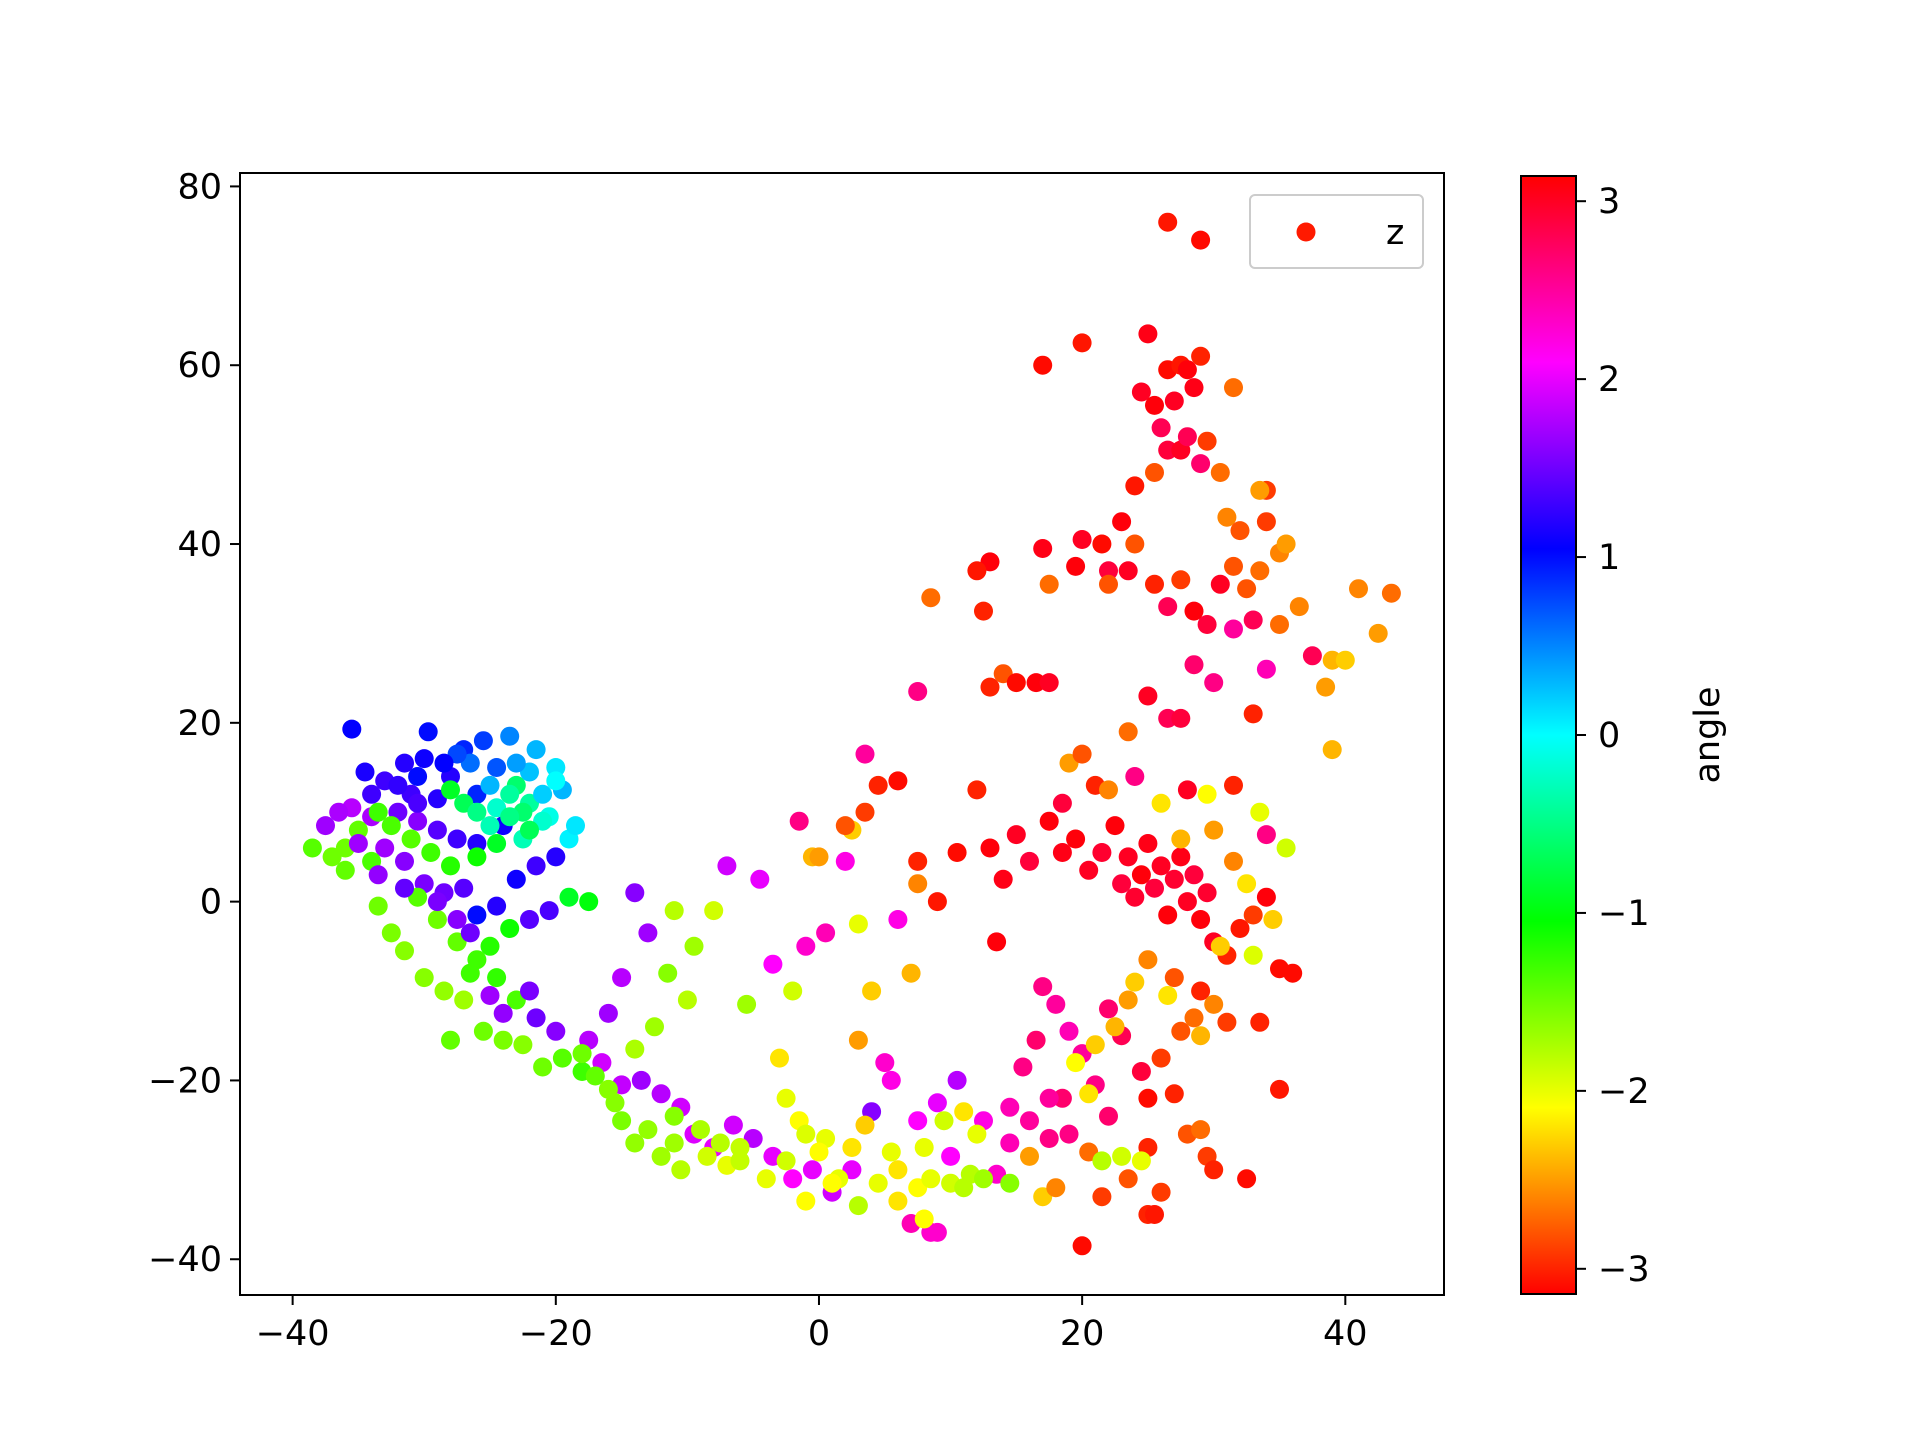  I want to click on y-tick-label: −40, so click(185, 1260).